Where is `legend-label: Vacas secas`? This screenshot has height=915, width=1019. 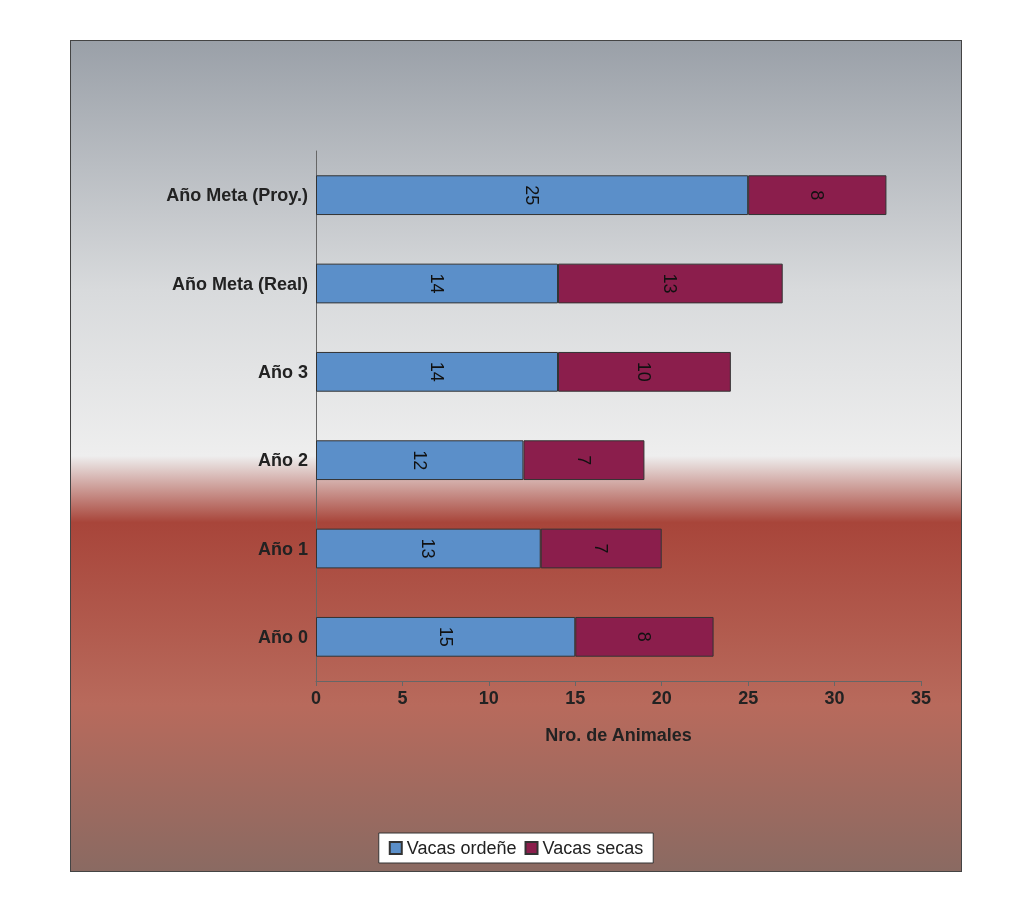 legend-label: Vacas secas is located at coordinates (593, 848).